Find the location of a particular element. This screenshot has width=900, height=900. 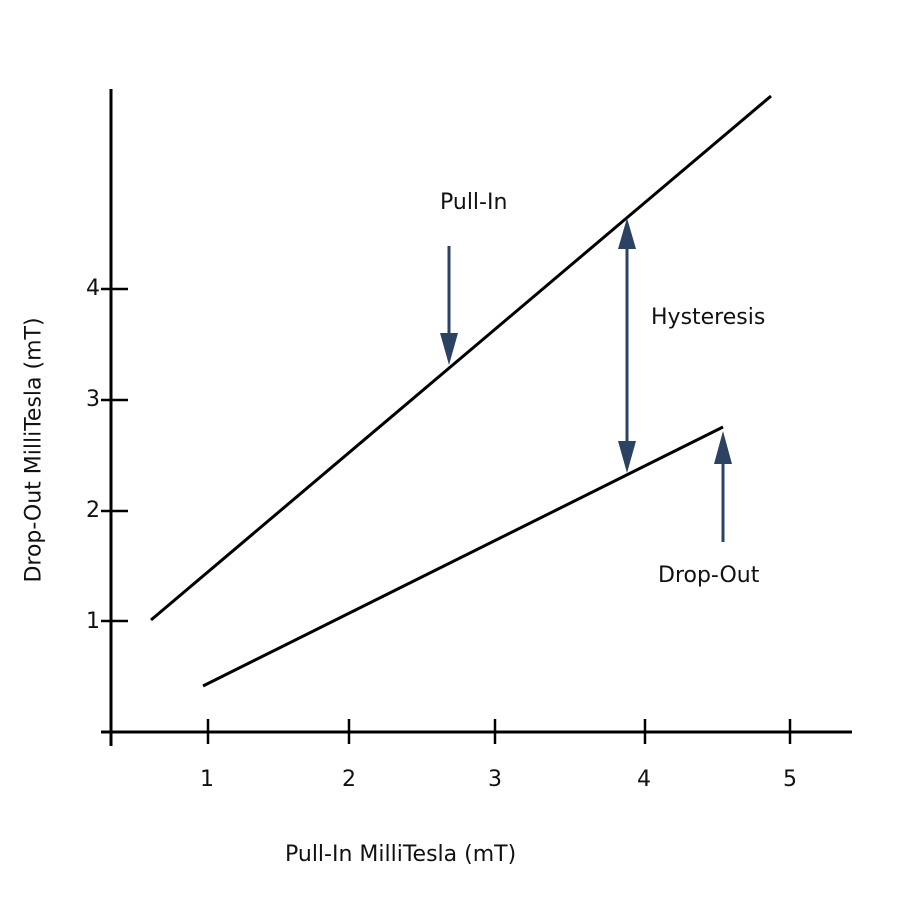

x-tick-label: 4 is located at coordinates (644, 779).